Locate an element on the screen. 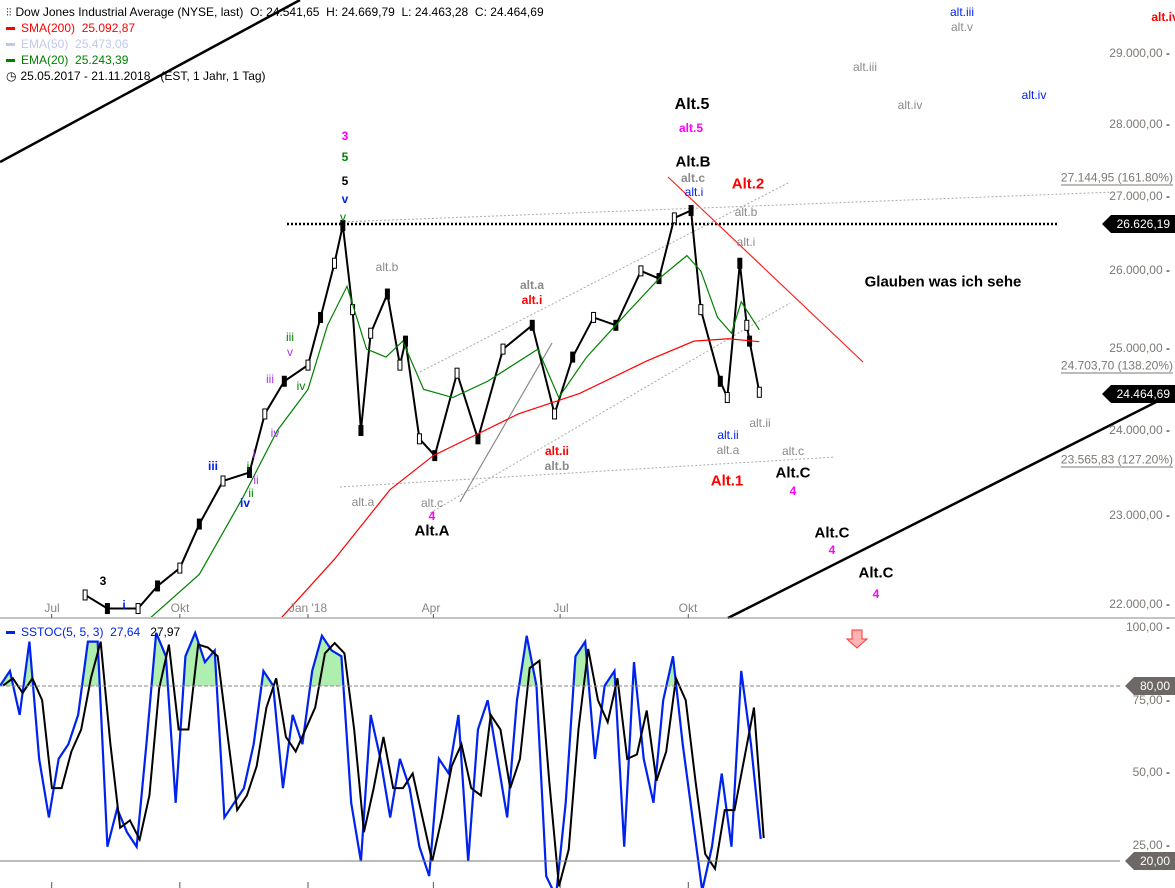  oscillator-legend: SSTOC(5, 5, 3) 27,64 27,97 is located at coordinates (93, 632).